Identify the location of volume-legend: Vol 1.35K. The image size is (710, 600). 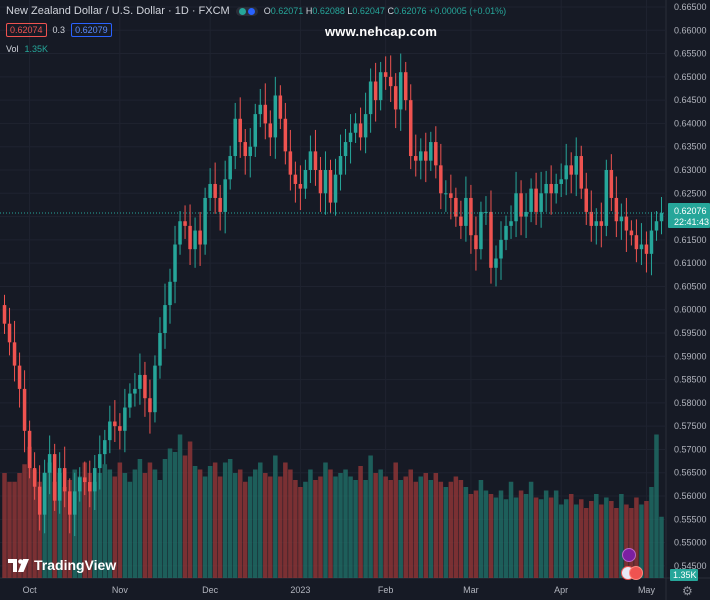
(27, 49).